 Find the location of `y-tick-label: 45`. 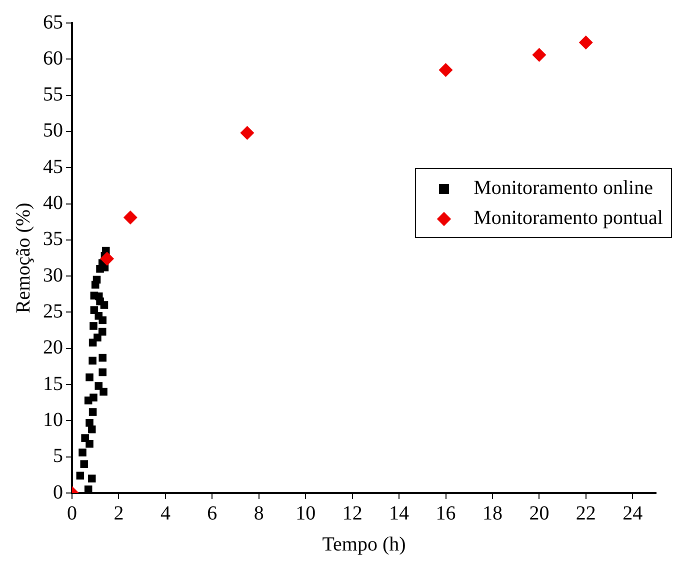

y-tick-label: 45 is located at coordinates (53, 167).